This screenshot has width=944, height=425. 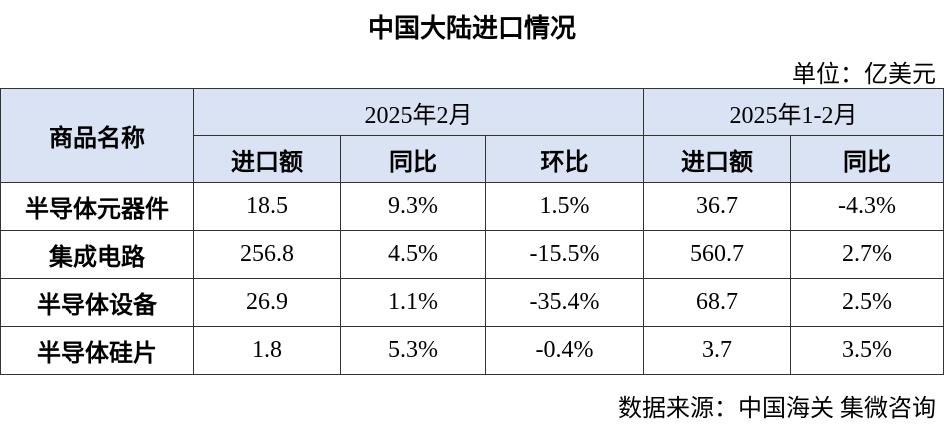 I want to click on data-row: 半导体设备 26.9 1.1% -35.4% 68.7 2.5%, so click(x=472, y=302).